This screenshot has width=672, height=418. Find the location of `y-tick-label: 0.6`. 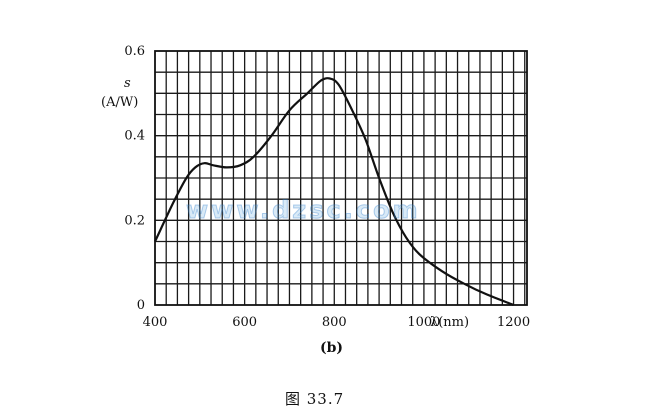

y-tick-label: 0.6 is located at coordinates (134, 51).